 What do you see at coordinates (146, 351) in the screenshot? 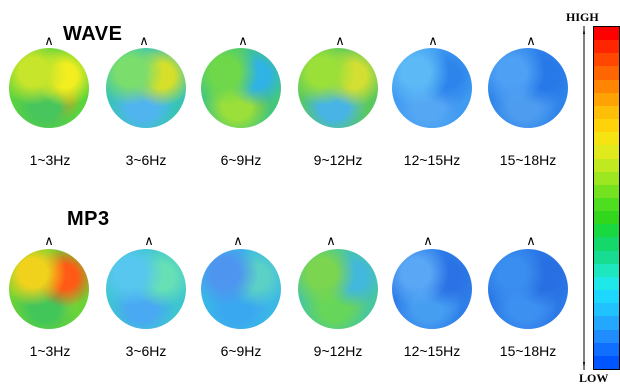
I see `mp3-label-3-6hz: 3~6Hz` at bounding box center [146, 351].